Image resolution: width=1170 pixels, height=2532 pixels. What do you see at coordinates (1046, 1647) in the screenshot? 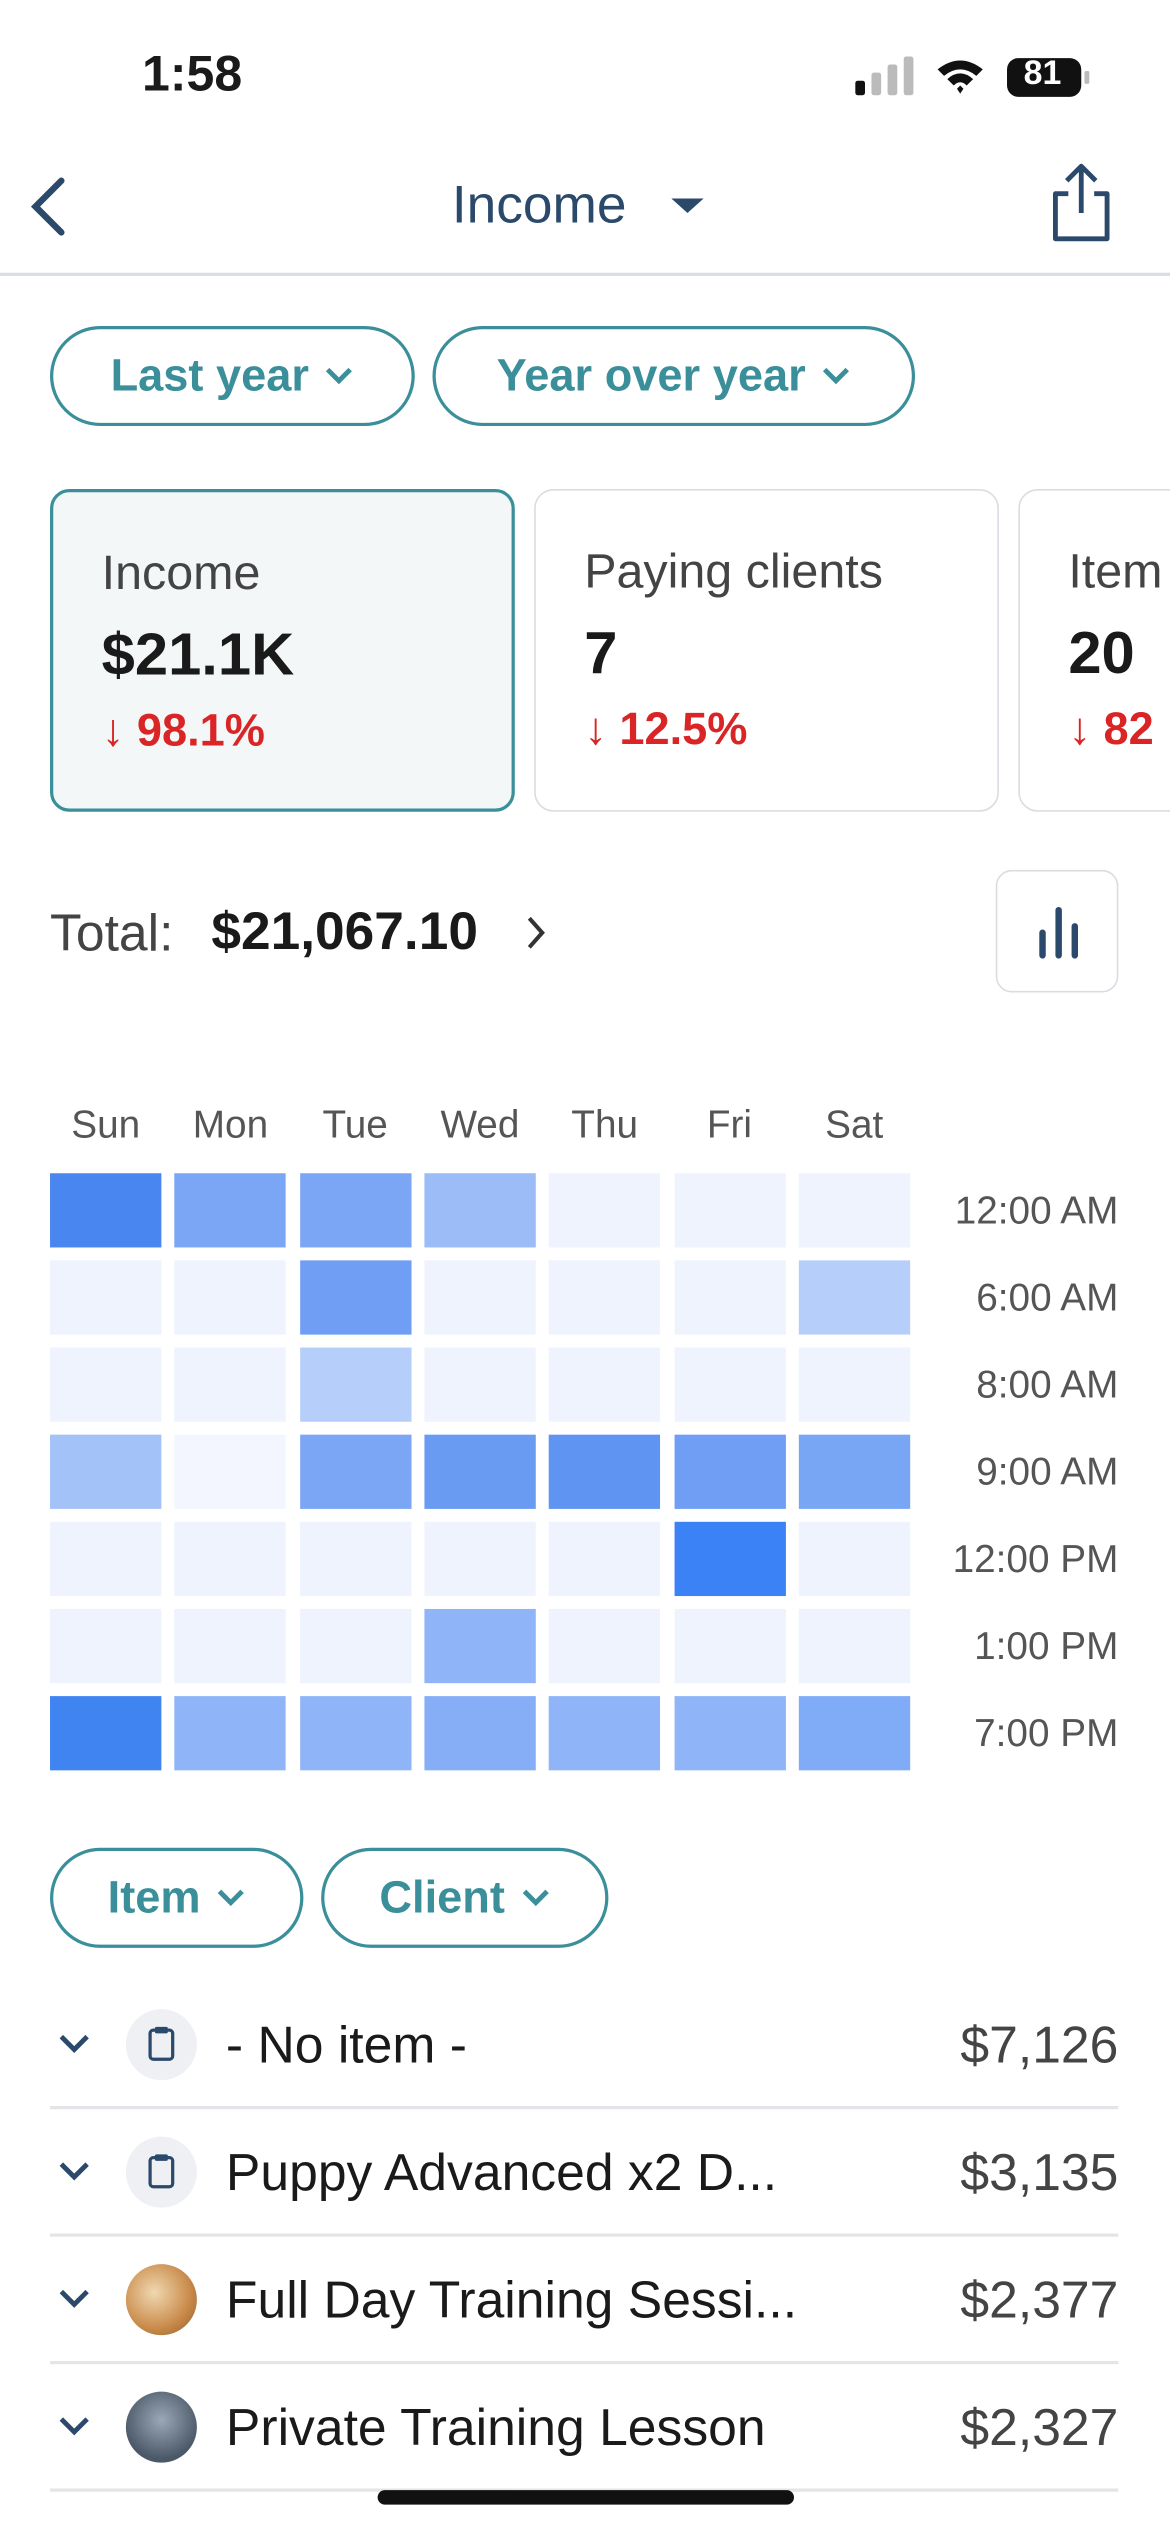
I see `time-label: 1:00 PM` at bounding box center [1046, 1647].